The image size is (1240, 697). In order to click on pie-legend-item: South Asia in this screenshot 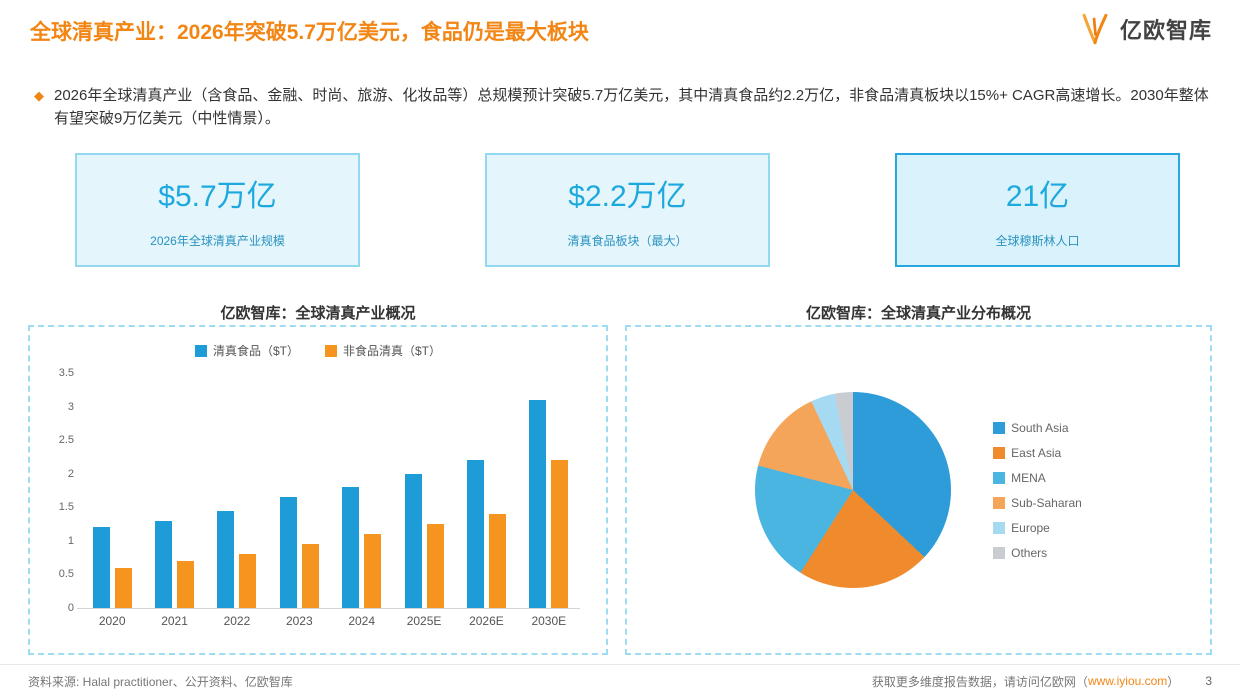, I will do `click(1037, 428)`.